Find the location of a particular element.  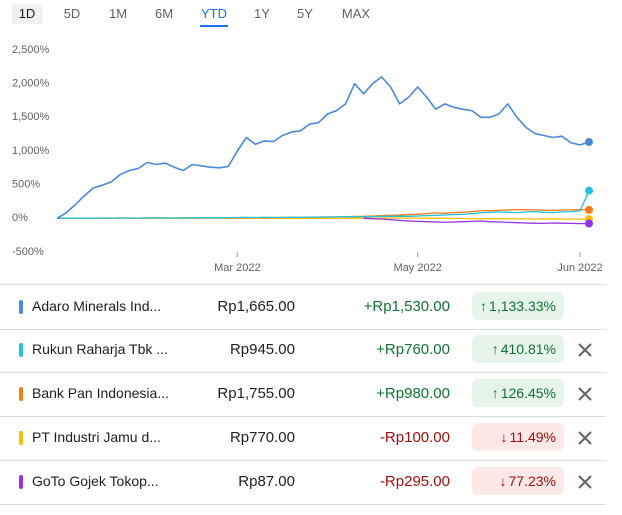

stock-price: Rp770.00 is located at coordinates (262, 437).